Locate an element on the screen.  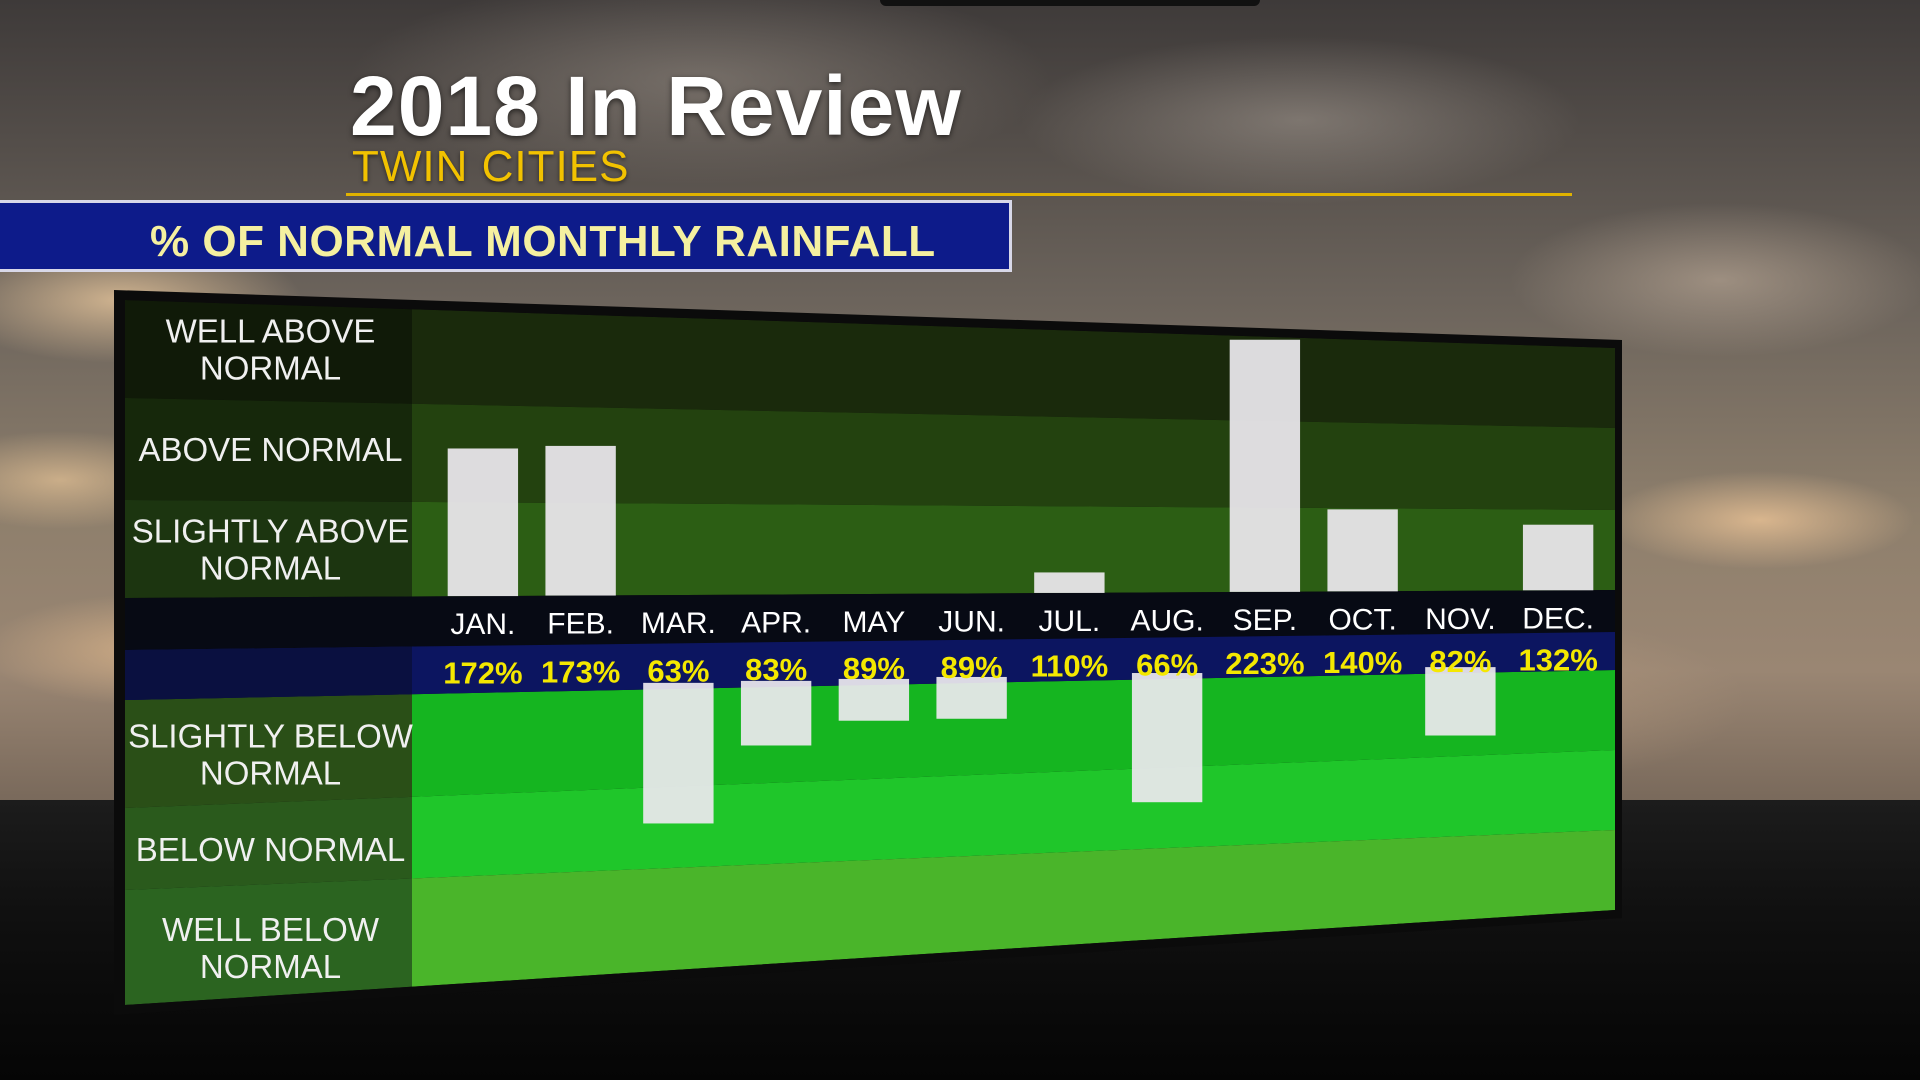
band-label: WELL ABOVE is located at coordinates (271, 331).